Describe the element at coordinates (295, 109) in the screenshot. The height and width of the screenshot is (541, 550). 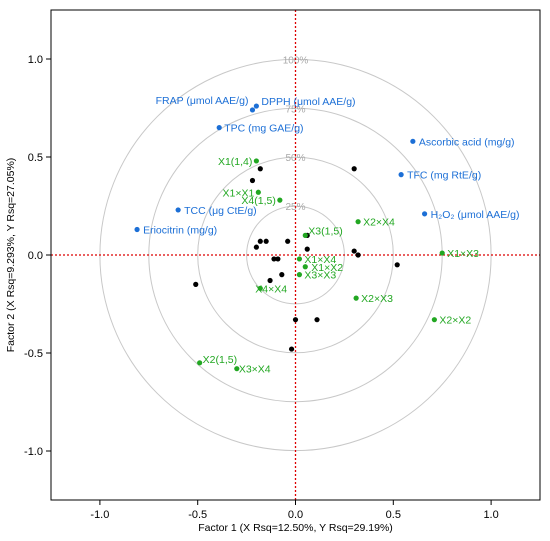
I see `circle-label: 75%` at that location.